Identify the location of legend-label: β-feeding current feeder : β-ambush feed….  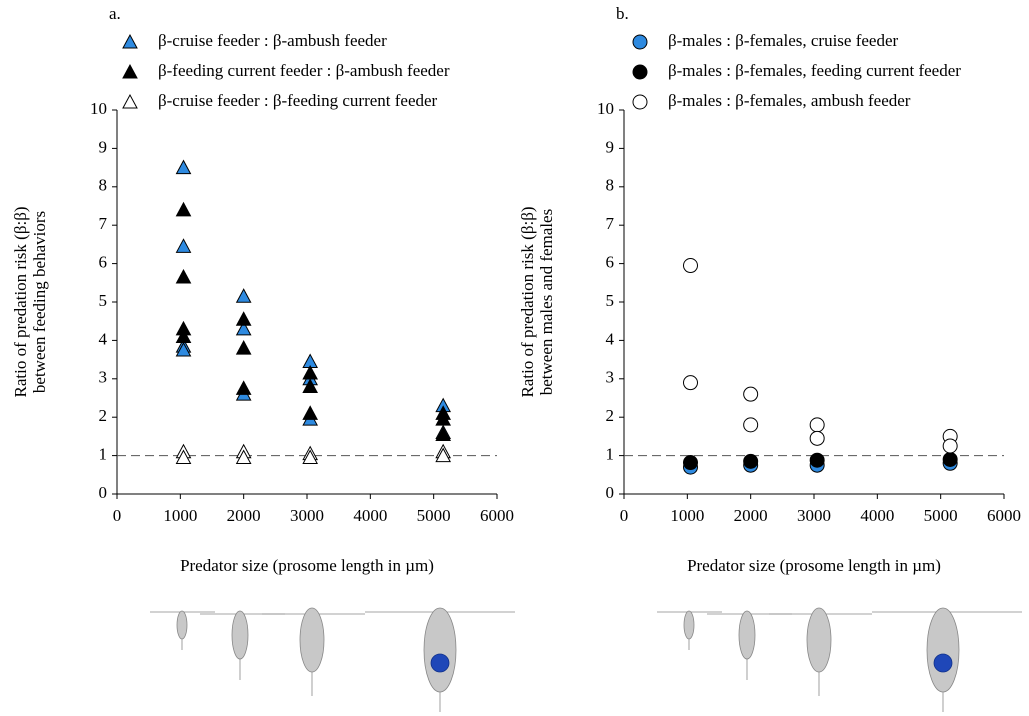
(304, 70).